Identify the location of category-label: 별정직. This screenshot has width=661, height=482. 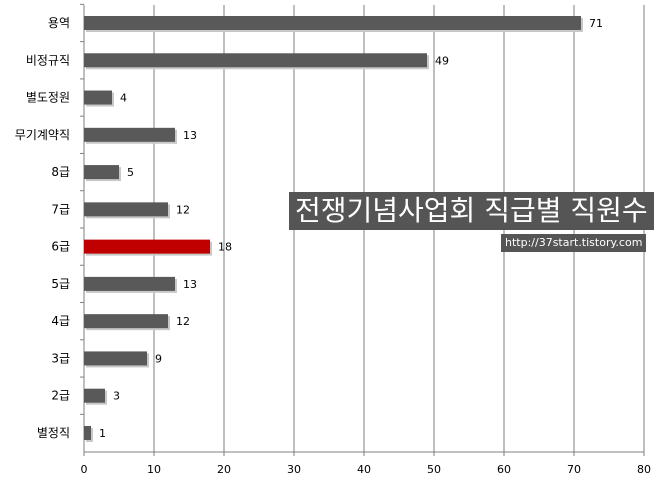
(53, 433).